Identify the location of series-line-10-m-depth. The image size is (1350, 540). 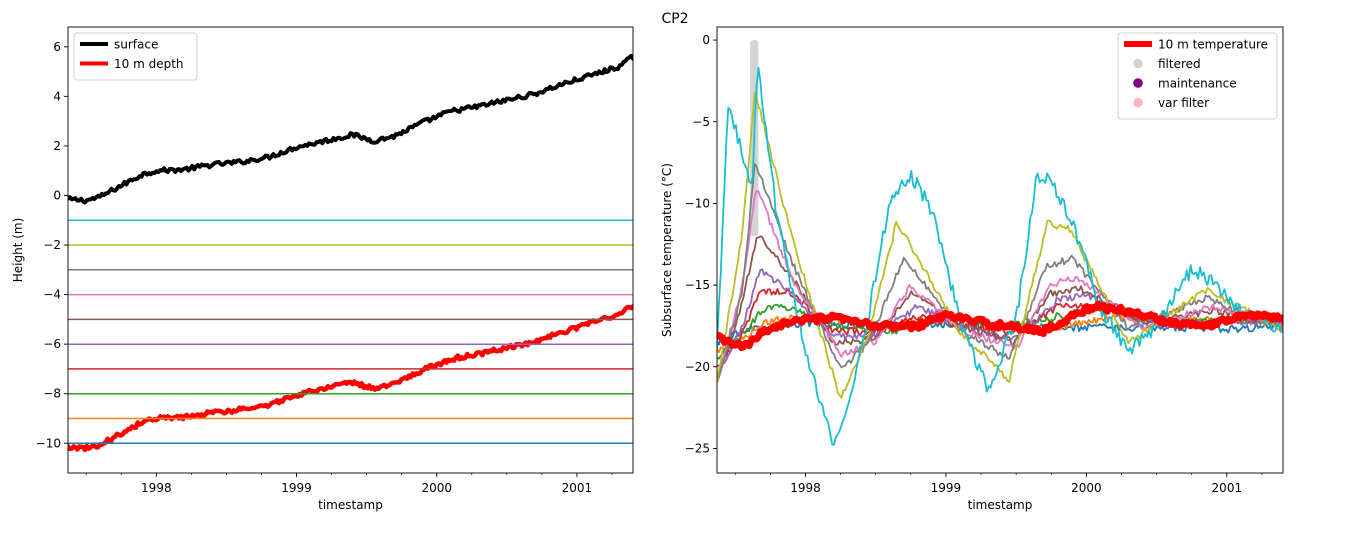
(350, 378).